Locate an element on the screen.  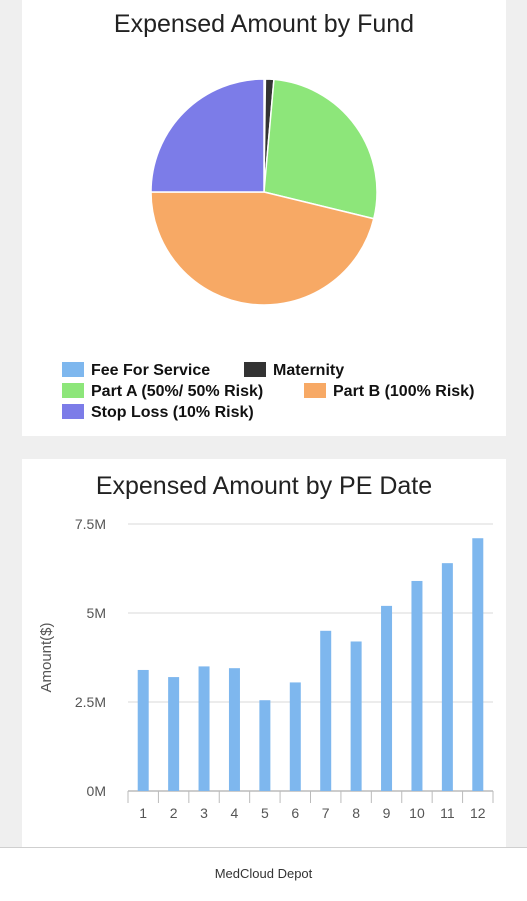
pie-slice-part-b-100-risk is located at coordinates (262, 248).